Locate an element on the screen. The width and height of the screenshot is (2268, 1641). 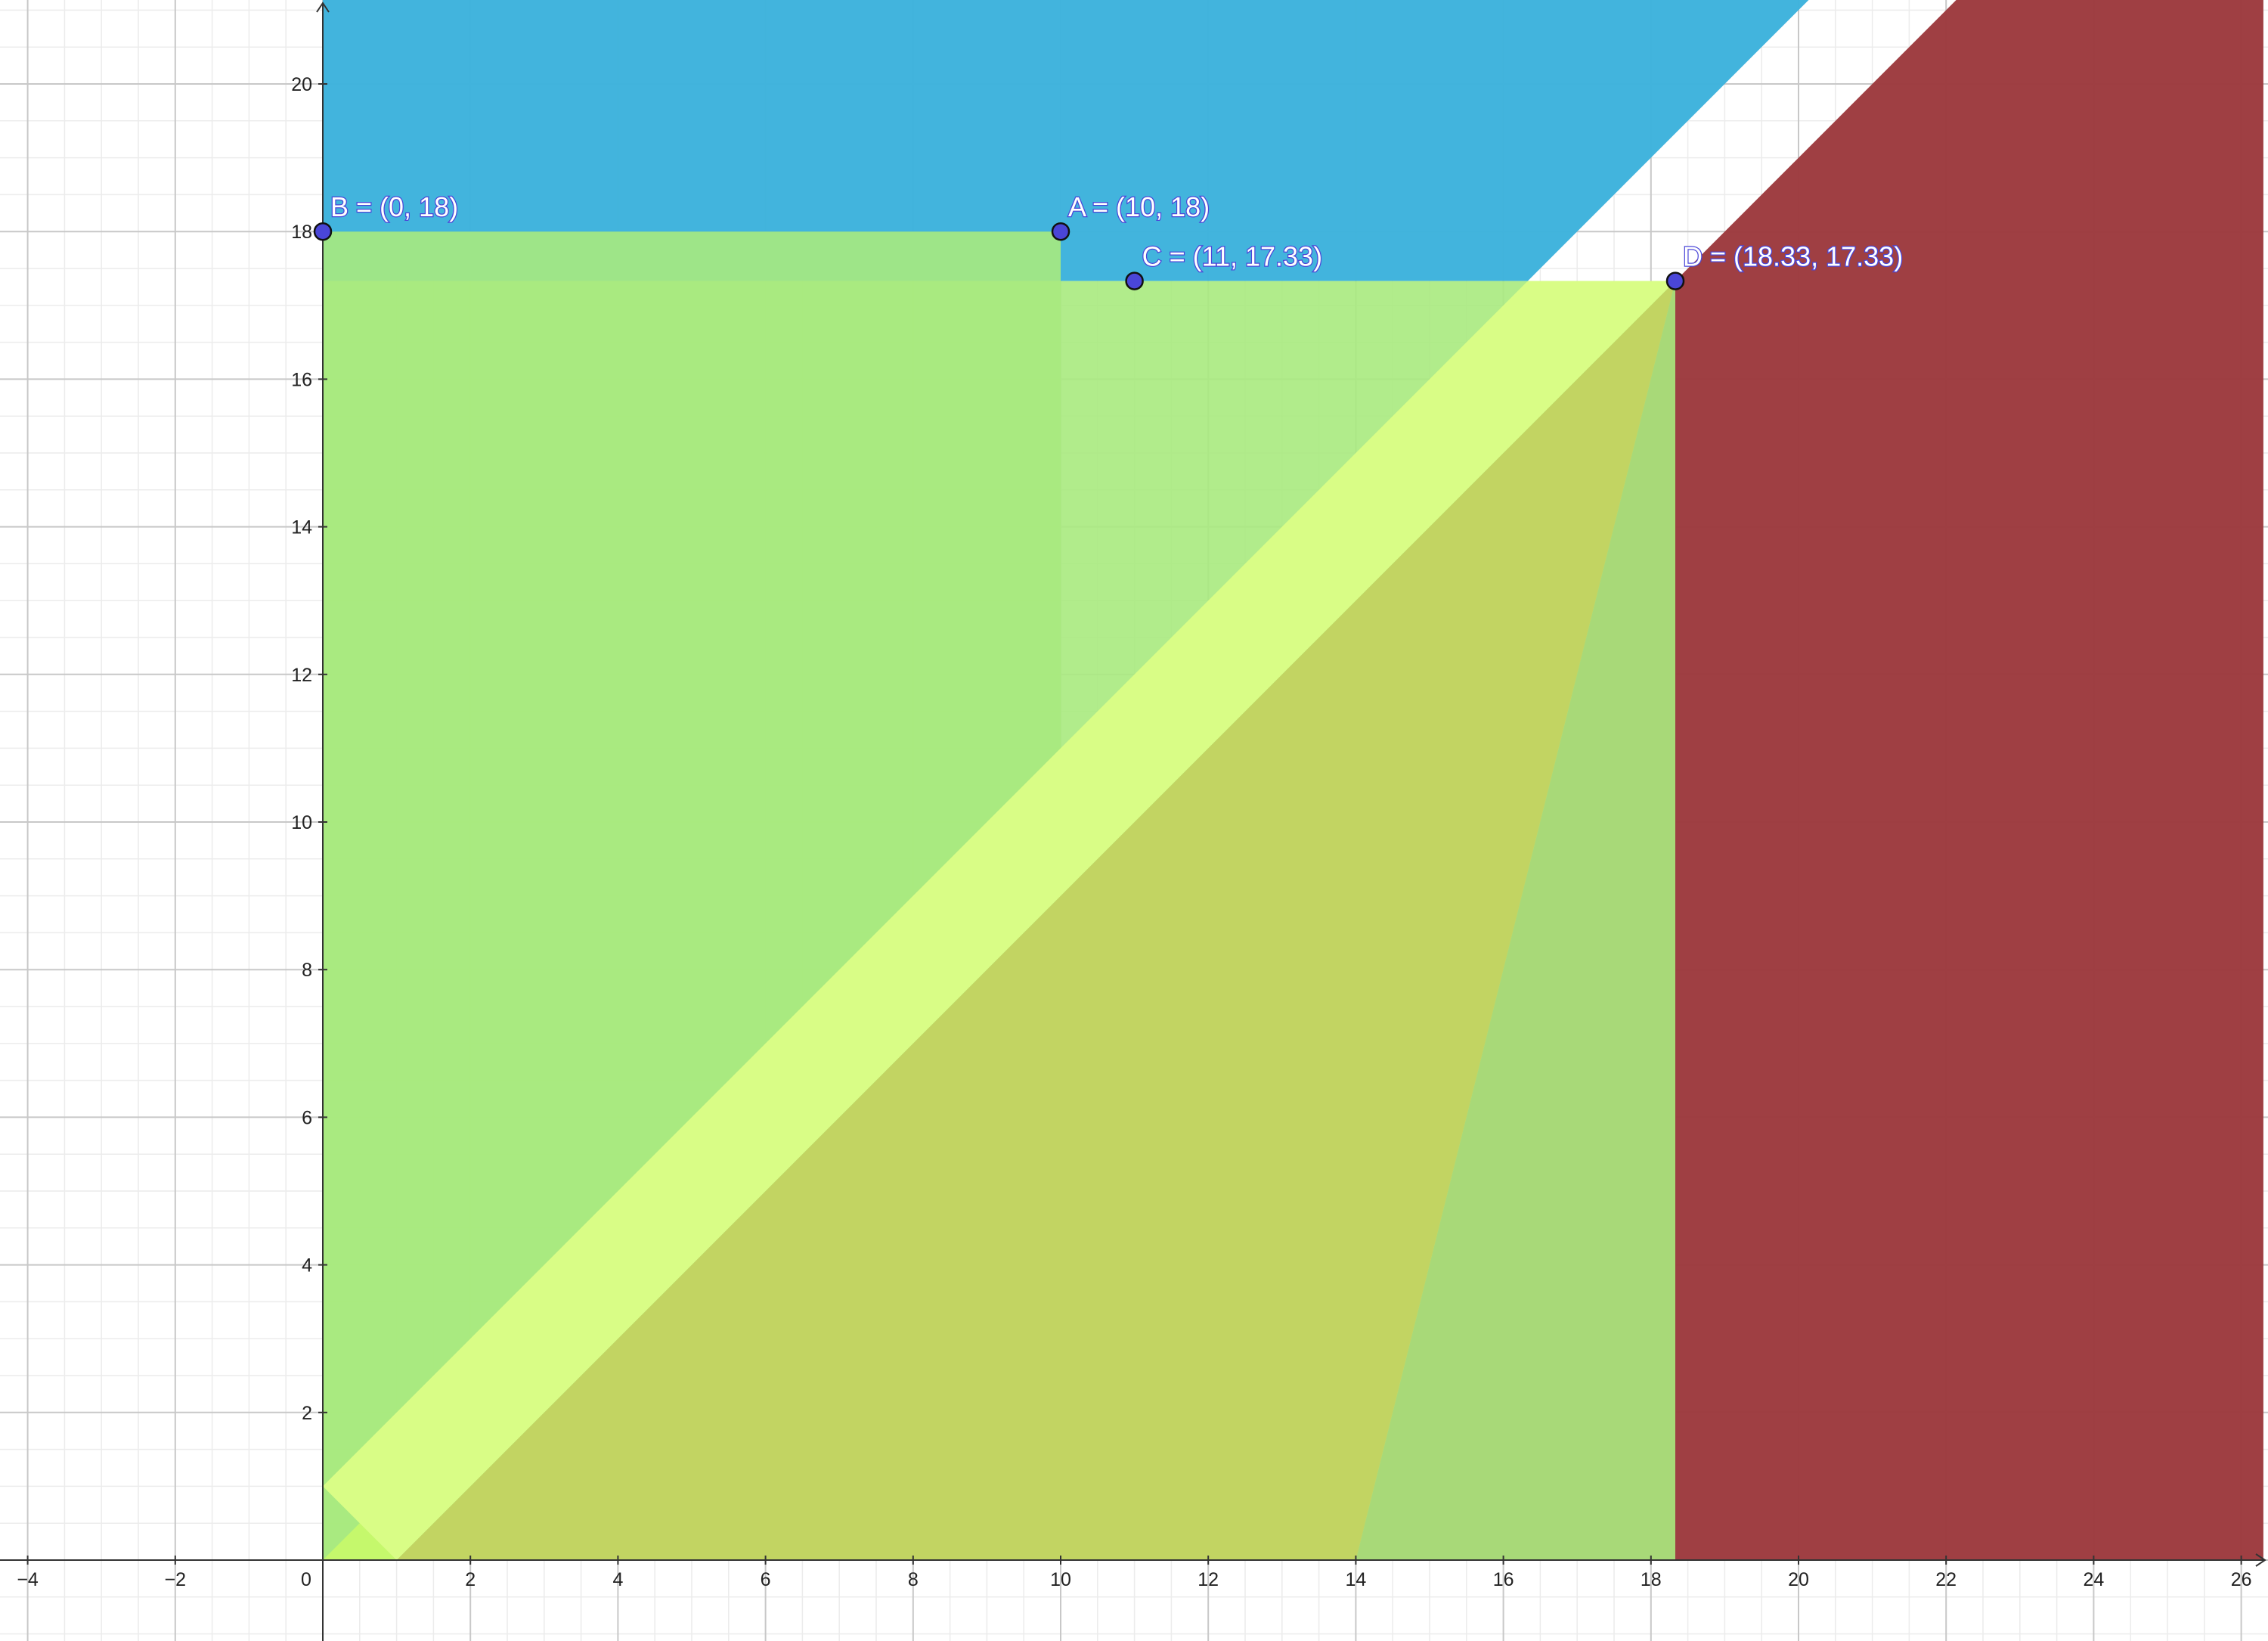
y-tick-label: 2 is located at coordinates (307, 1413).